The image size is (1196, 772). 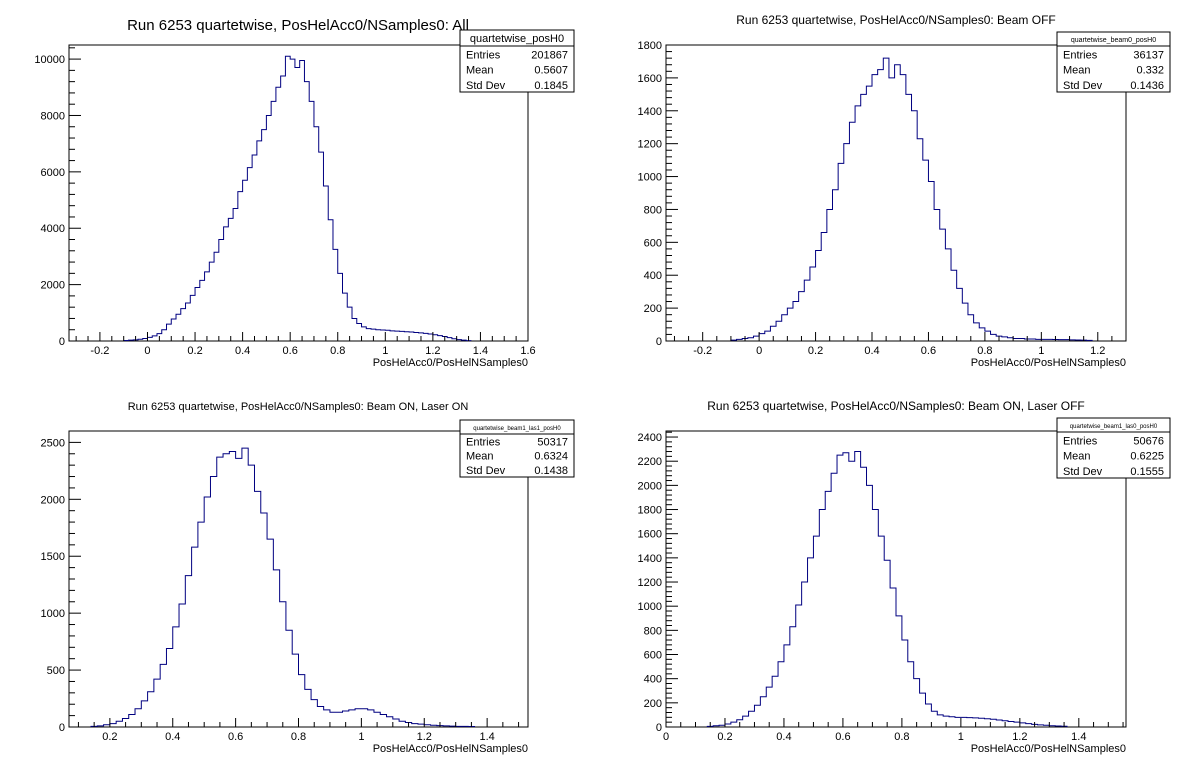 I want to click on stats-entries-label: Entries, so click(x=483, y=55).